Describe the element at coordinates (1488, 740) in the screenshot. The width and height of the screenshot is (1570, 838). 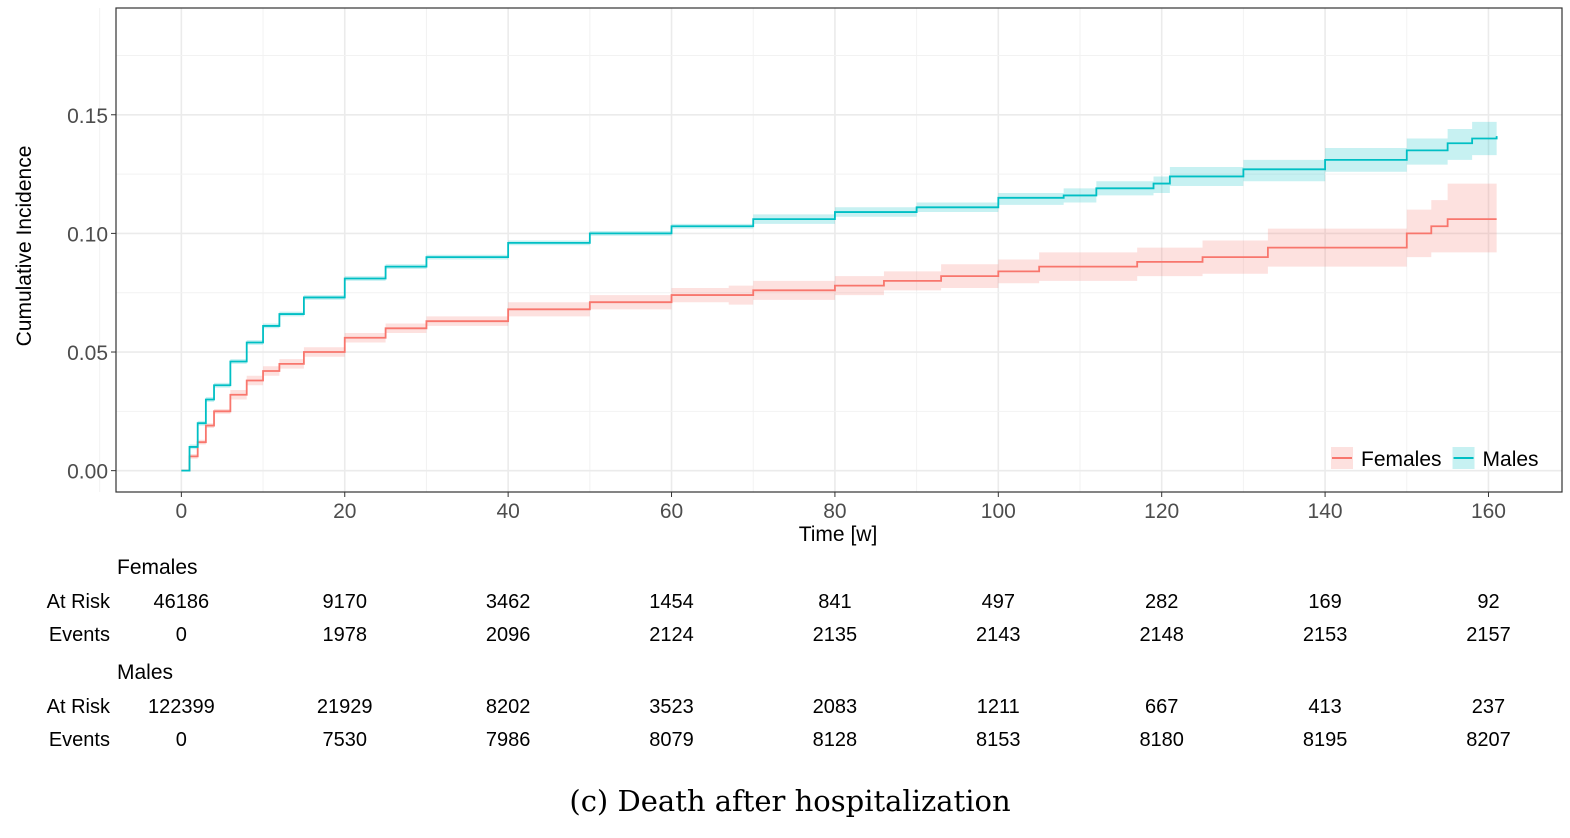
I see `risk-table-cell: 8207` at that location.